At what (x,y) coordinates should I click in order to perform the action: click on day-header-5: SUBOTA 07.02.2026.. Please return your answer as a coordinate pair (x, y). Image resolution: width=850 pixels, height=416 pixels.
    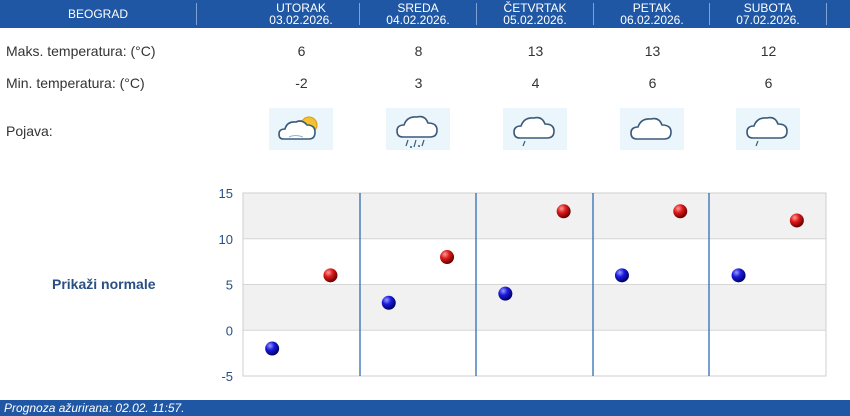
    Looking at the image, I should click on (768, 14).